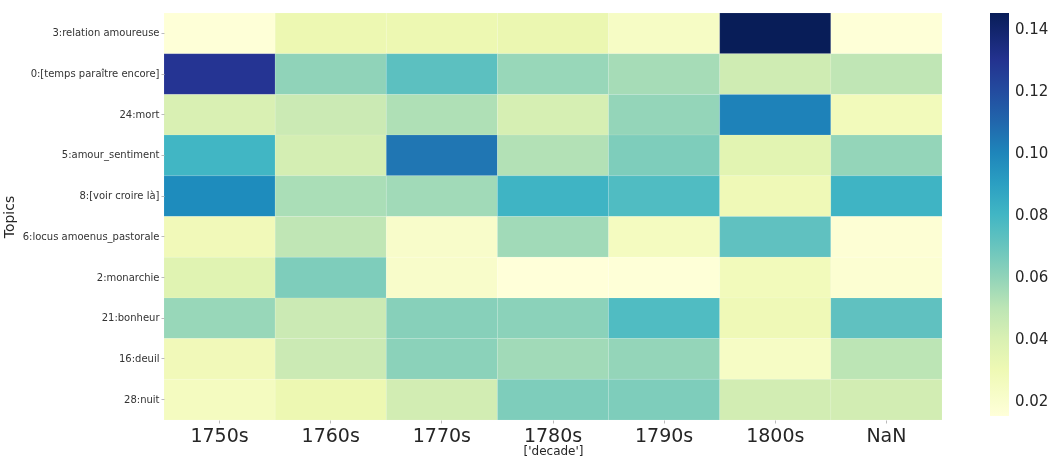 The width and height of the screenshot is (1056, 459). I want to click on y-tick-label: 16:deuil, so click(139, 358).